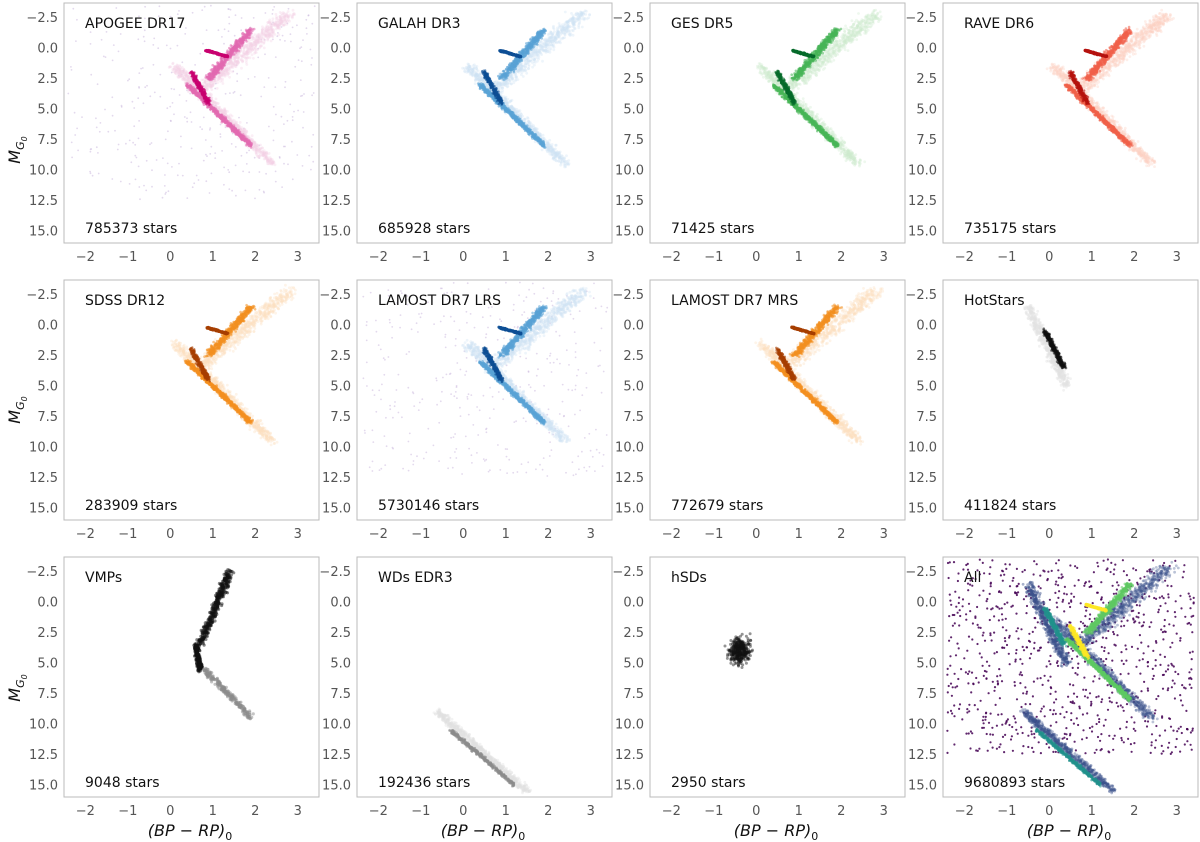  What do you see at coordinates (921, 125) in the screenshot?
I see `panel-4-y-ticks: −2.5 0.0 2.5 5.0 7.5 10.0 12.5 15.0` at bounding box center [921, 125].